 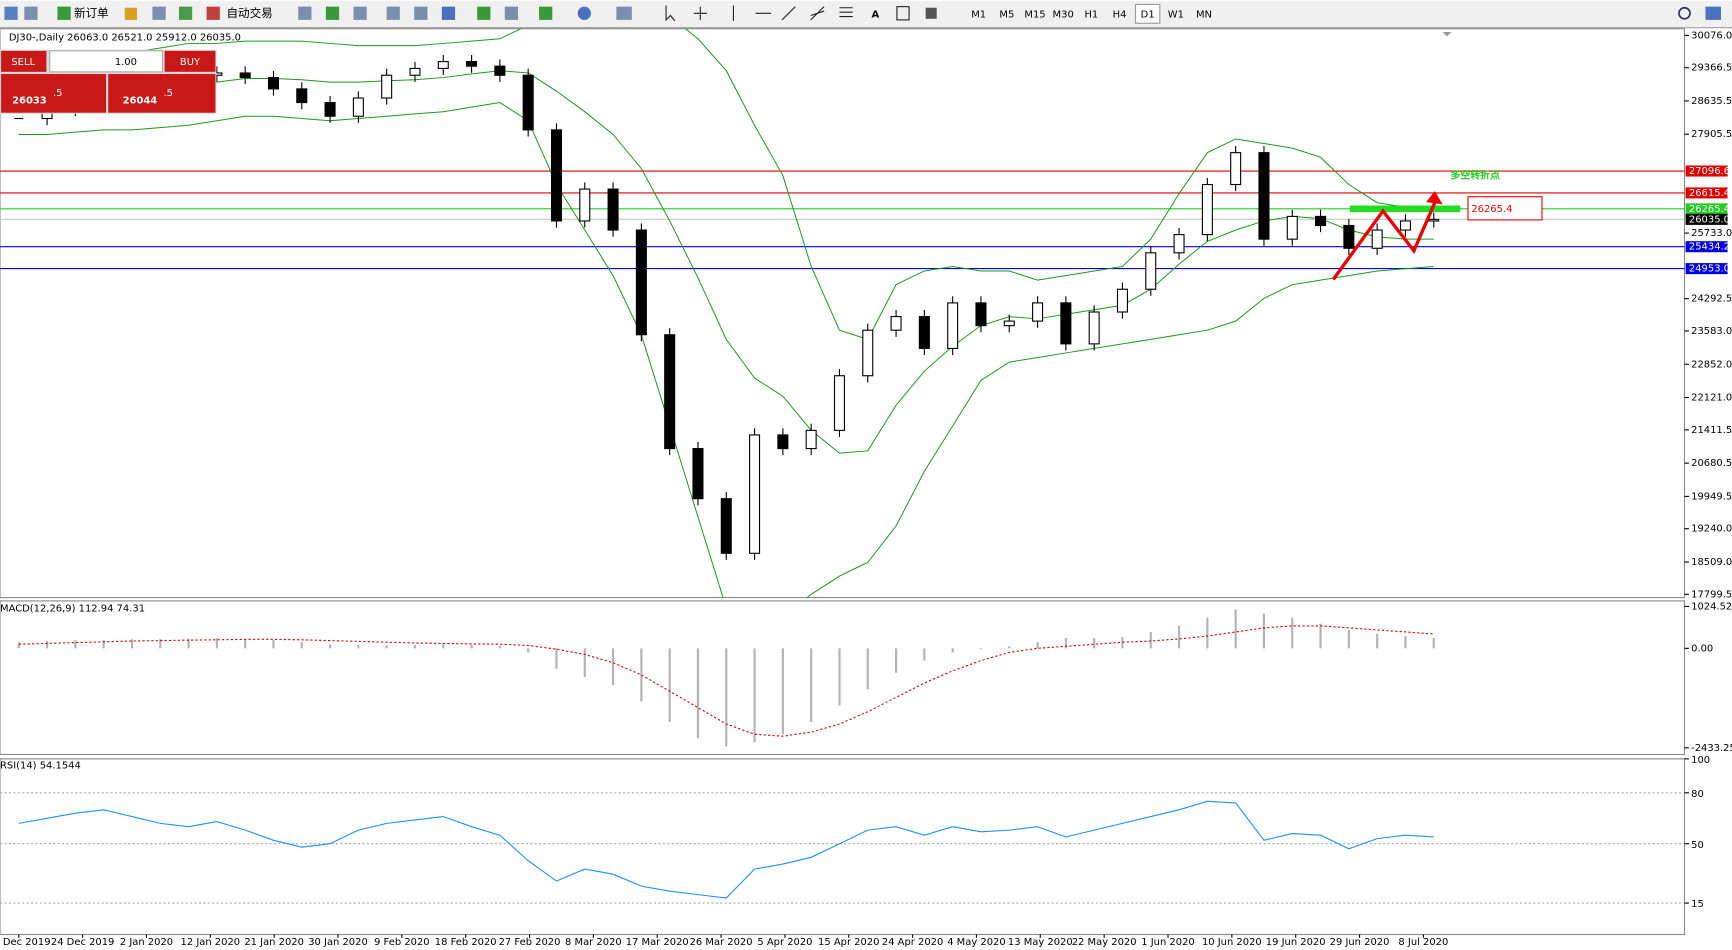 I want to click on x-tick-label: 10 Jun 2020, so click(x=1232, y=942).